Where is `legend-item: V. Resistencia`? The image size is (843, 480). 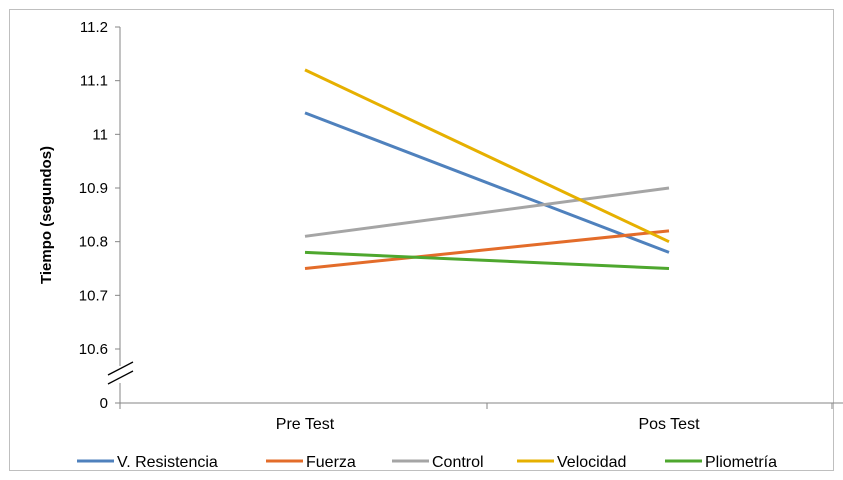 legend-item: V. Resistencia is located at coordinates (147, 462).